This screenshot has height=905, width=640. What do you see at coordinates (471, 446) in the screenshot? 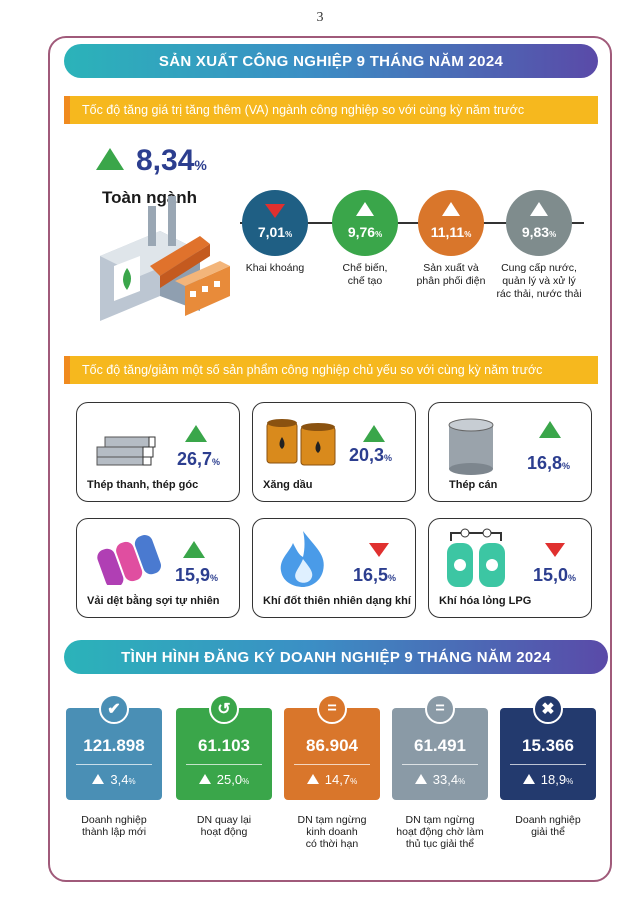
I see `steel-roll-icon` at bounding box center [471, 446].